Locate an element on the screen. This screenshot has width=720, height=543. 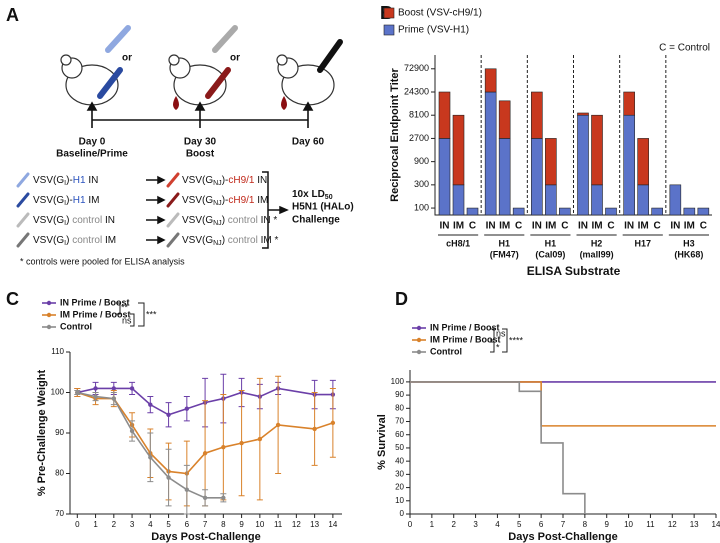
y-tick-label: 2700 is located at coordinates (419, 138).